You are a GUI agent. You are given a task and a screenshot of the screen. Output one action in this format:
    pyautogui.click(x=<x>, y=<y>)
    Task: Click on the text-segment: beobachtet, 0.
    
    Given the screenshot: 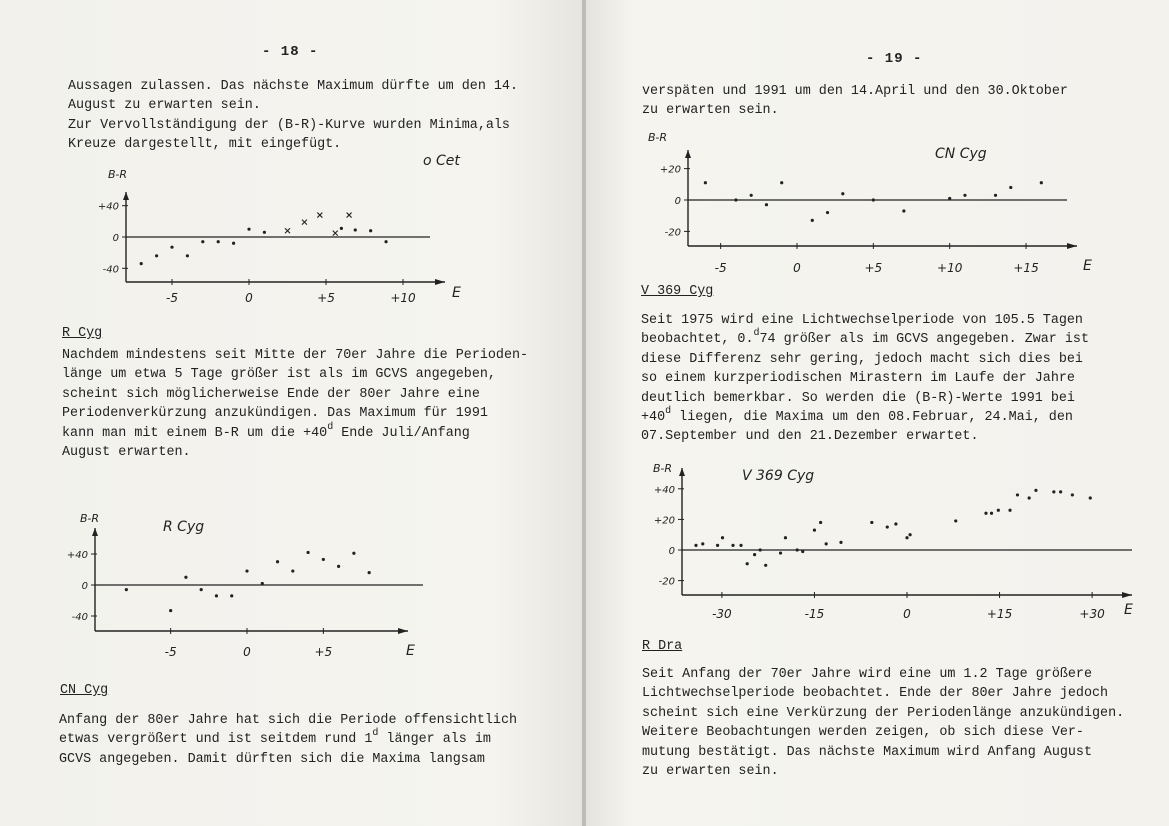 What is the action you would take?
    pyautogui.click(x=697, y=340)
    